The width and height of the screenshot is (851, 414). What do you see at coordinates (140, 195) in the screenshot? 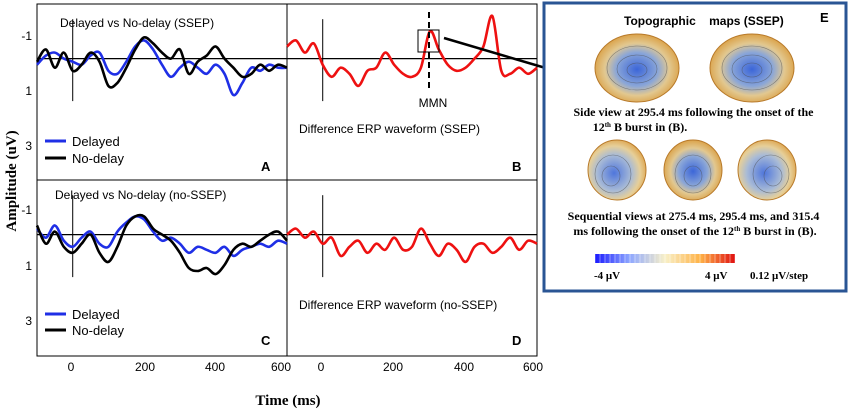
I see `panel-c-title: Delayed vs No-delay (no-SSEP)` at bounding box center [140, 195].